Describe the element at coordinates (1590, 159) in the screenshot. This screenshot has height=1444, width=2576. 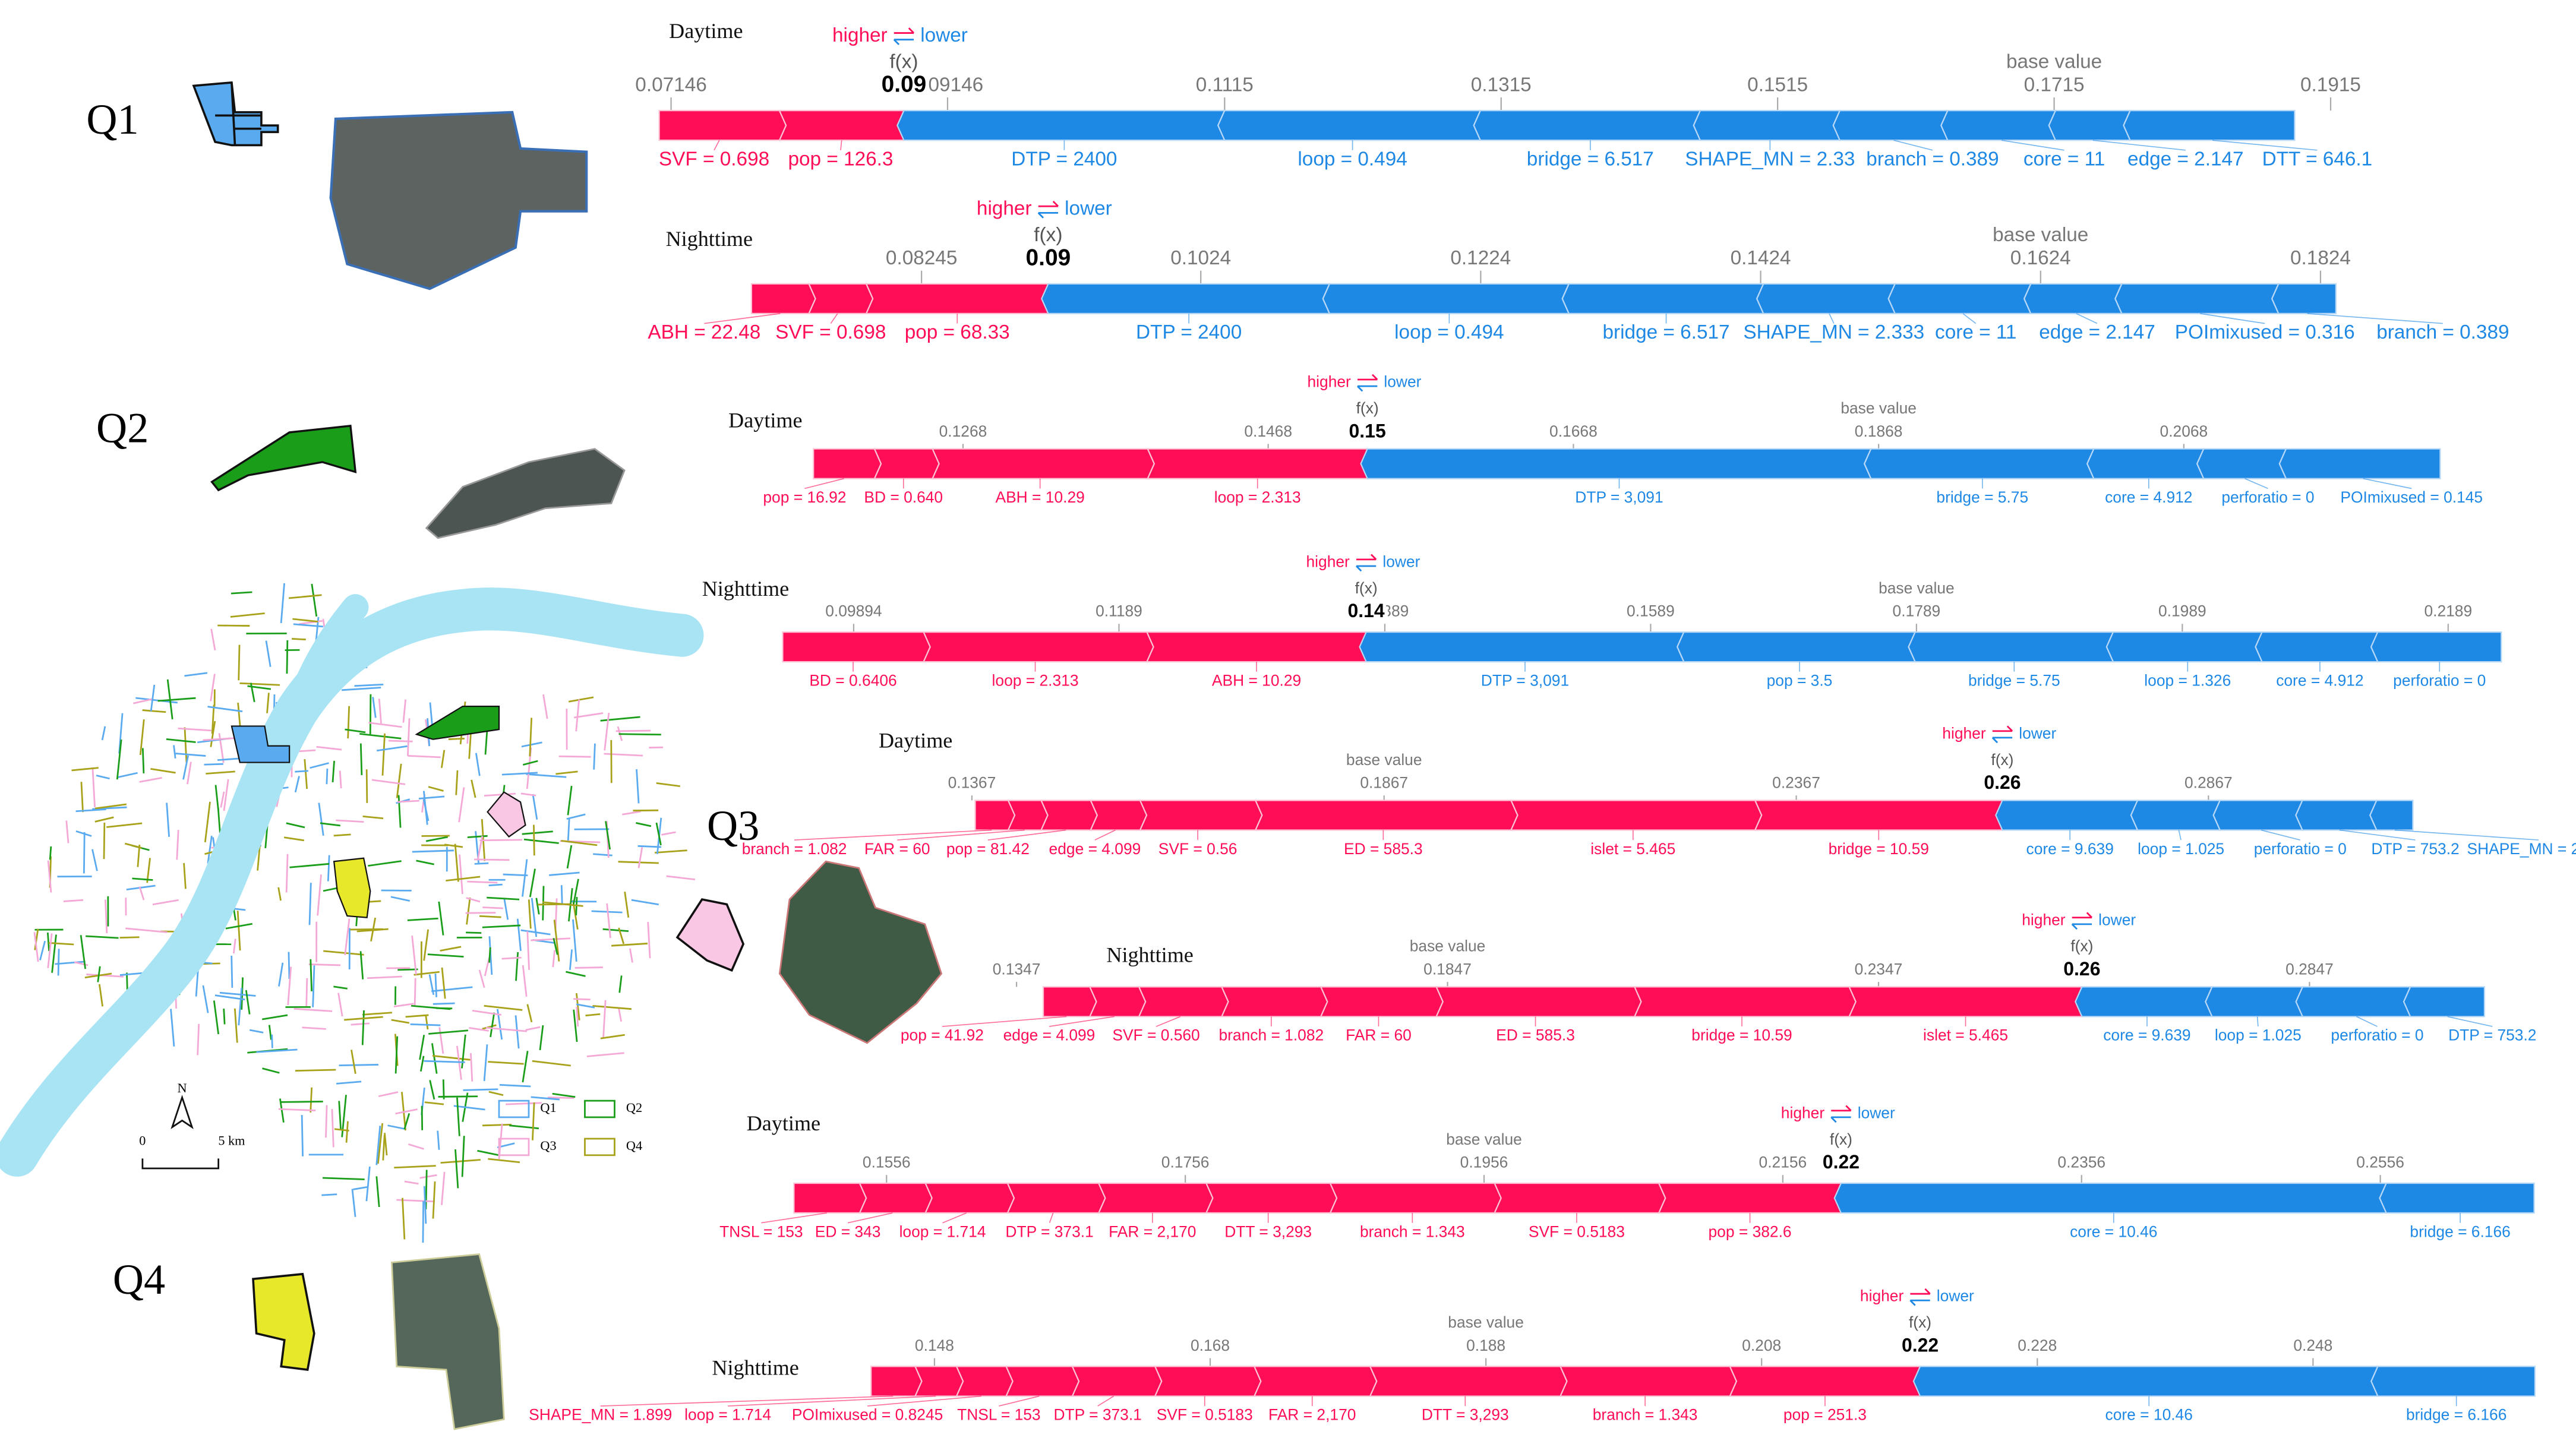
I see `feature-label: bridge = 6.517` at that location.